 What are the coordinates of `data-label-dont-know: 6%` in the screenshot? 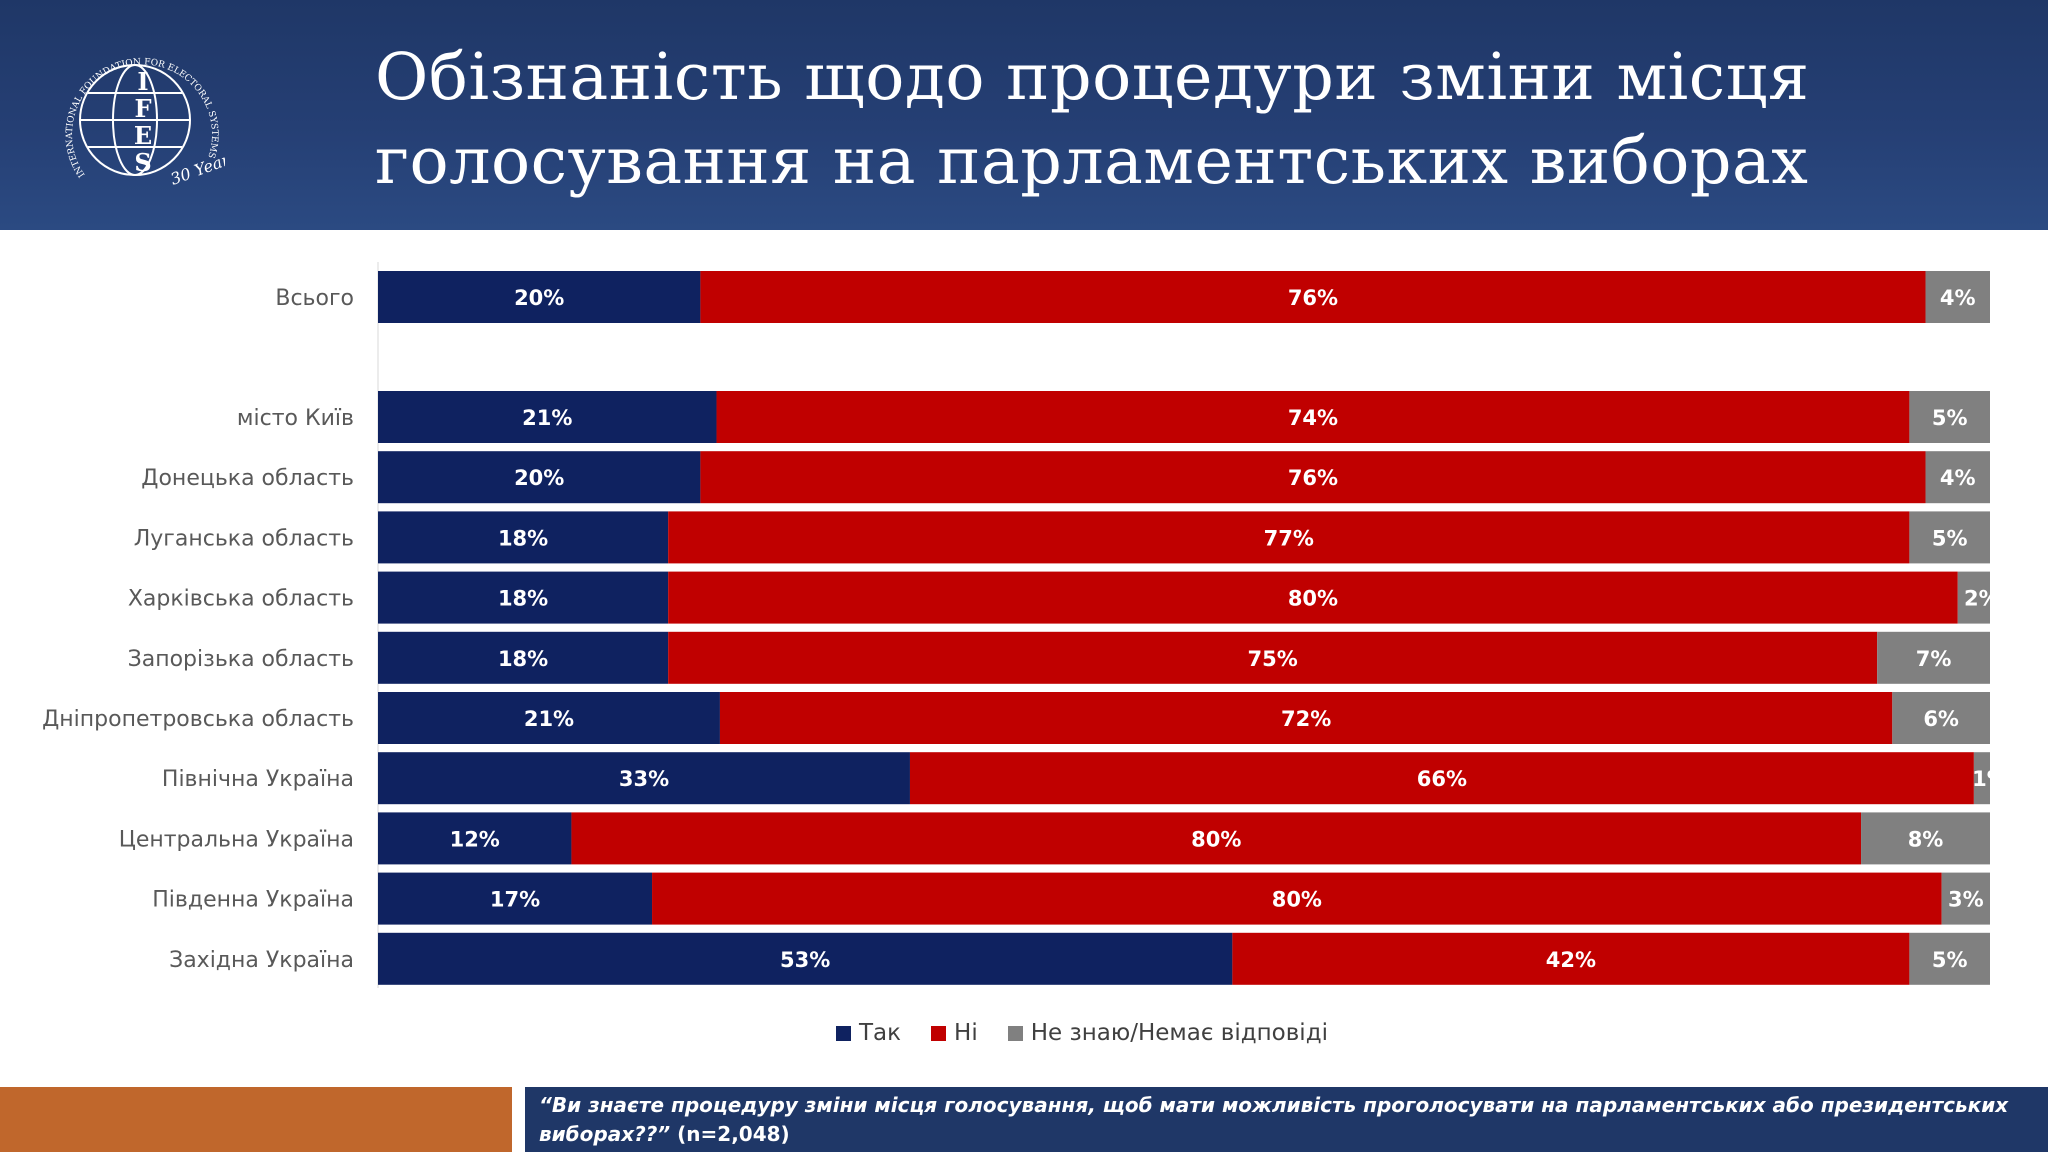 It's located at (1941, 719).